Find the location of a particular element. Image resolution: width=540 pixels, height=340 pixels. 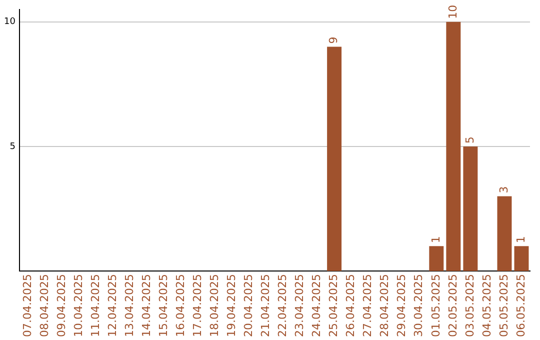

x-tick-label: 02.05.2025 is located at coordinates (453, 306).